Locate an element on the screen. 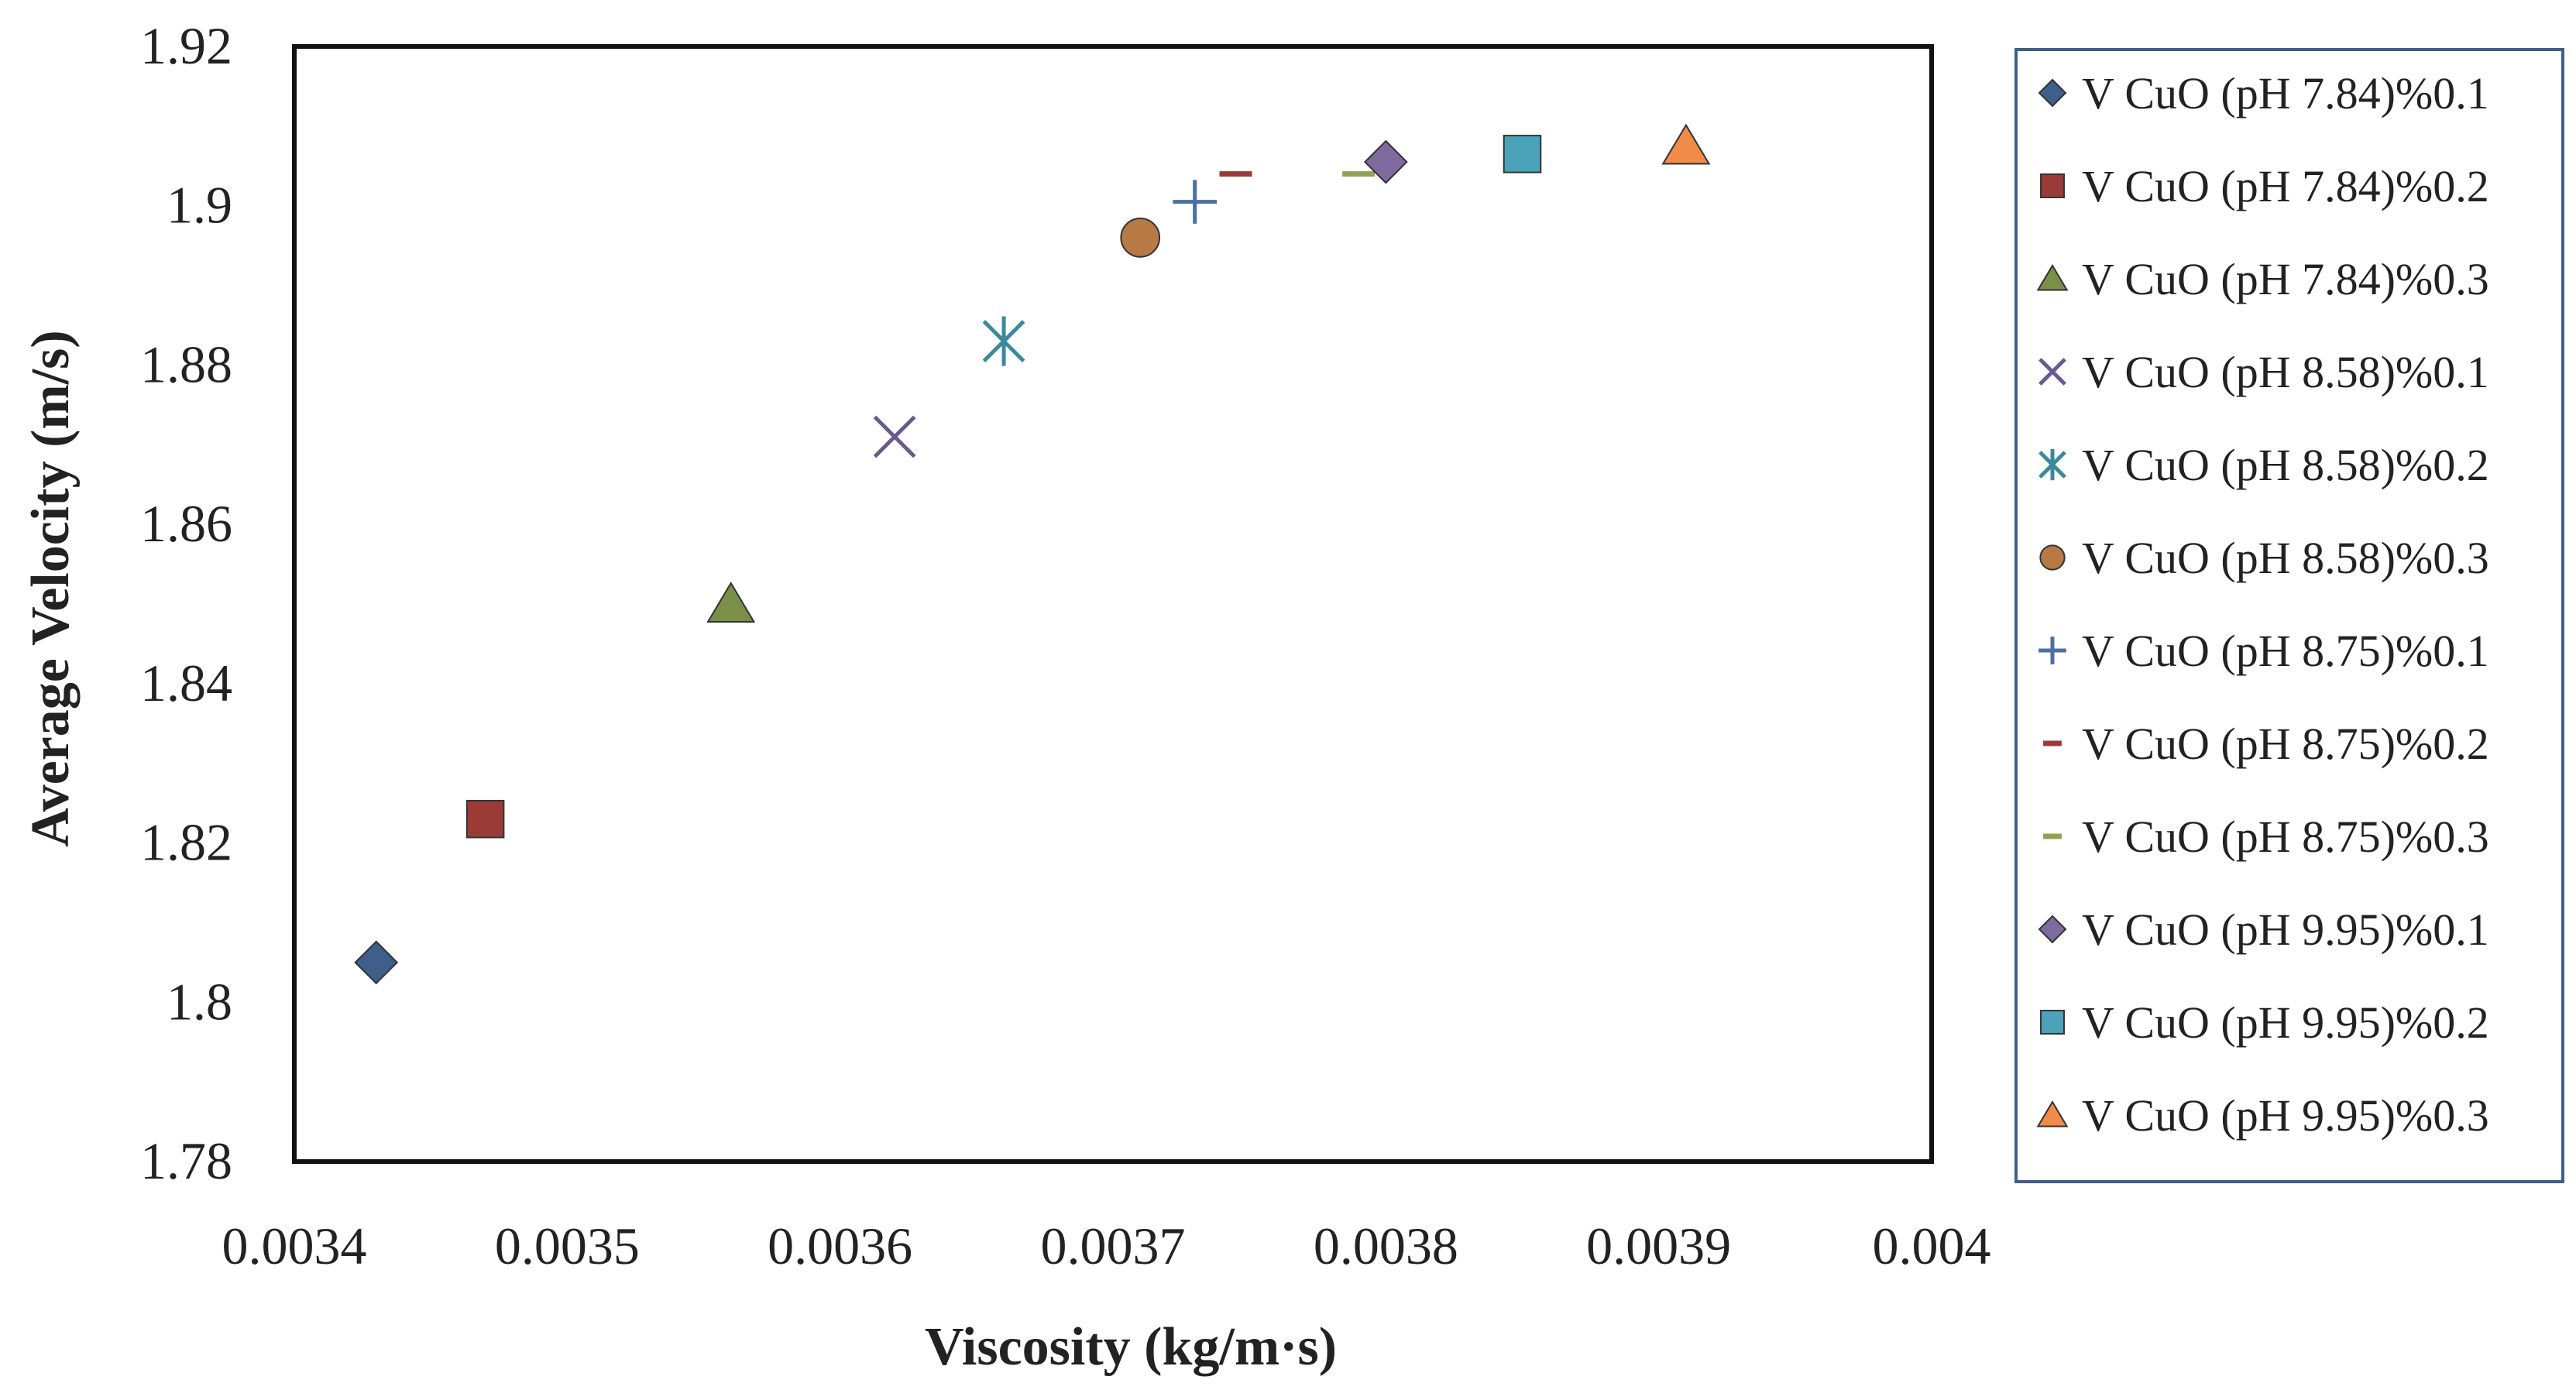 This screenshot has width=2576, height=1390. legend-label: V CuO (pH 7.84)%0.1 is located at coordinates (2285, 93).